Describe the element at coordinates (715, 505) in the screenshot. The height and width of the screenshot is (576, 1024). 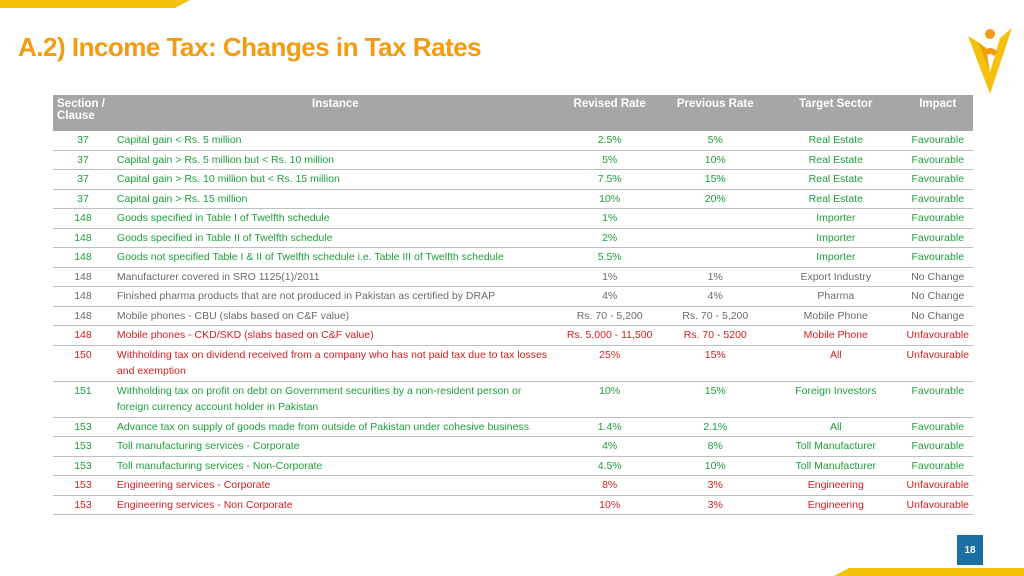
I see `cell-previous-rate: 3%` at that location.